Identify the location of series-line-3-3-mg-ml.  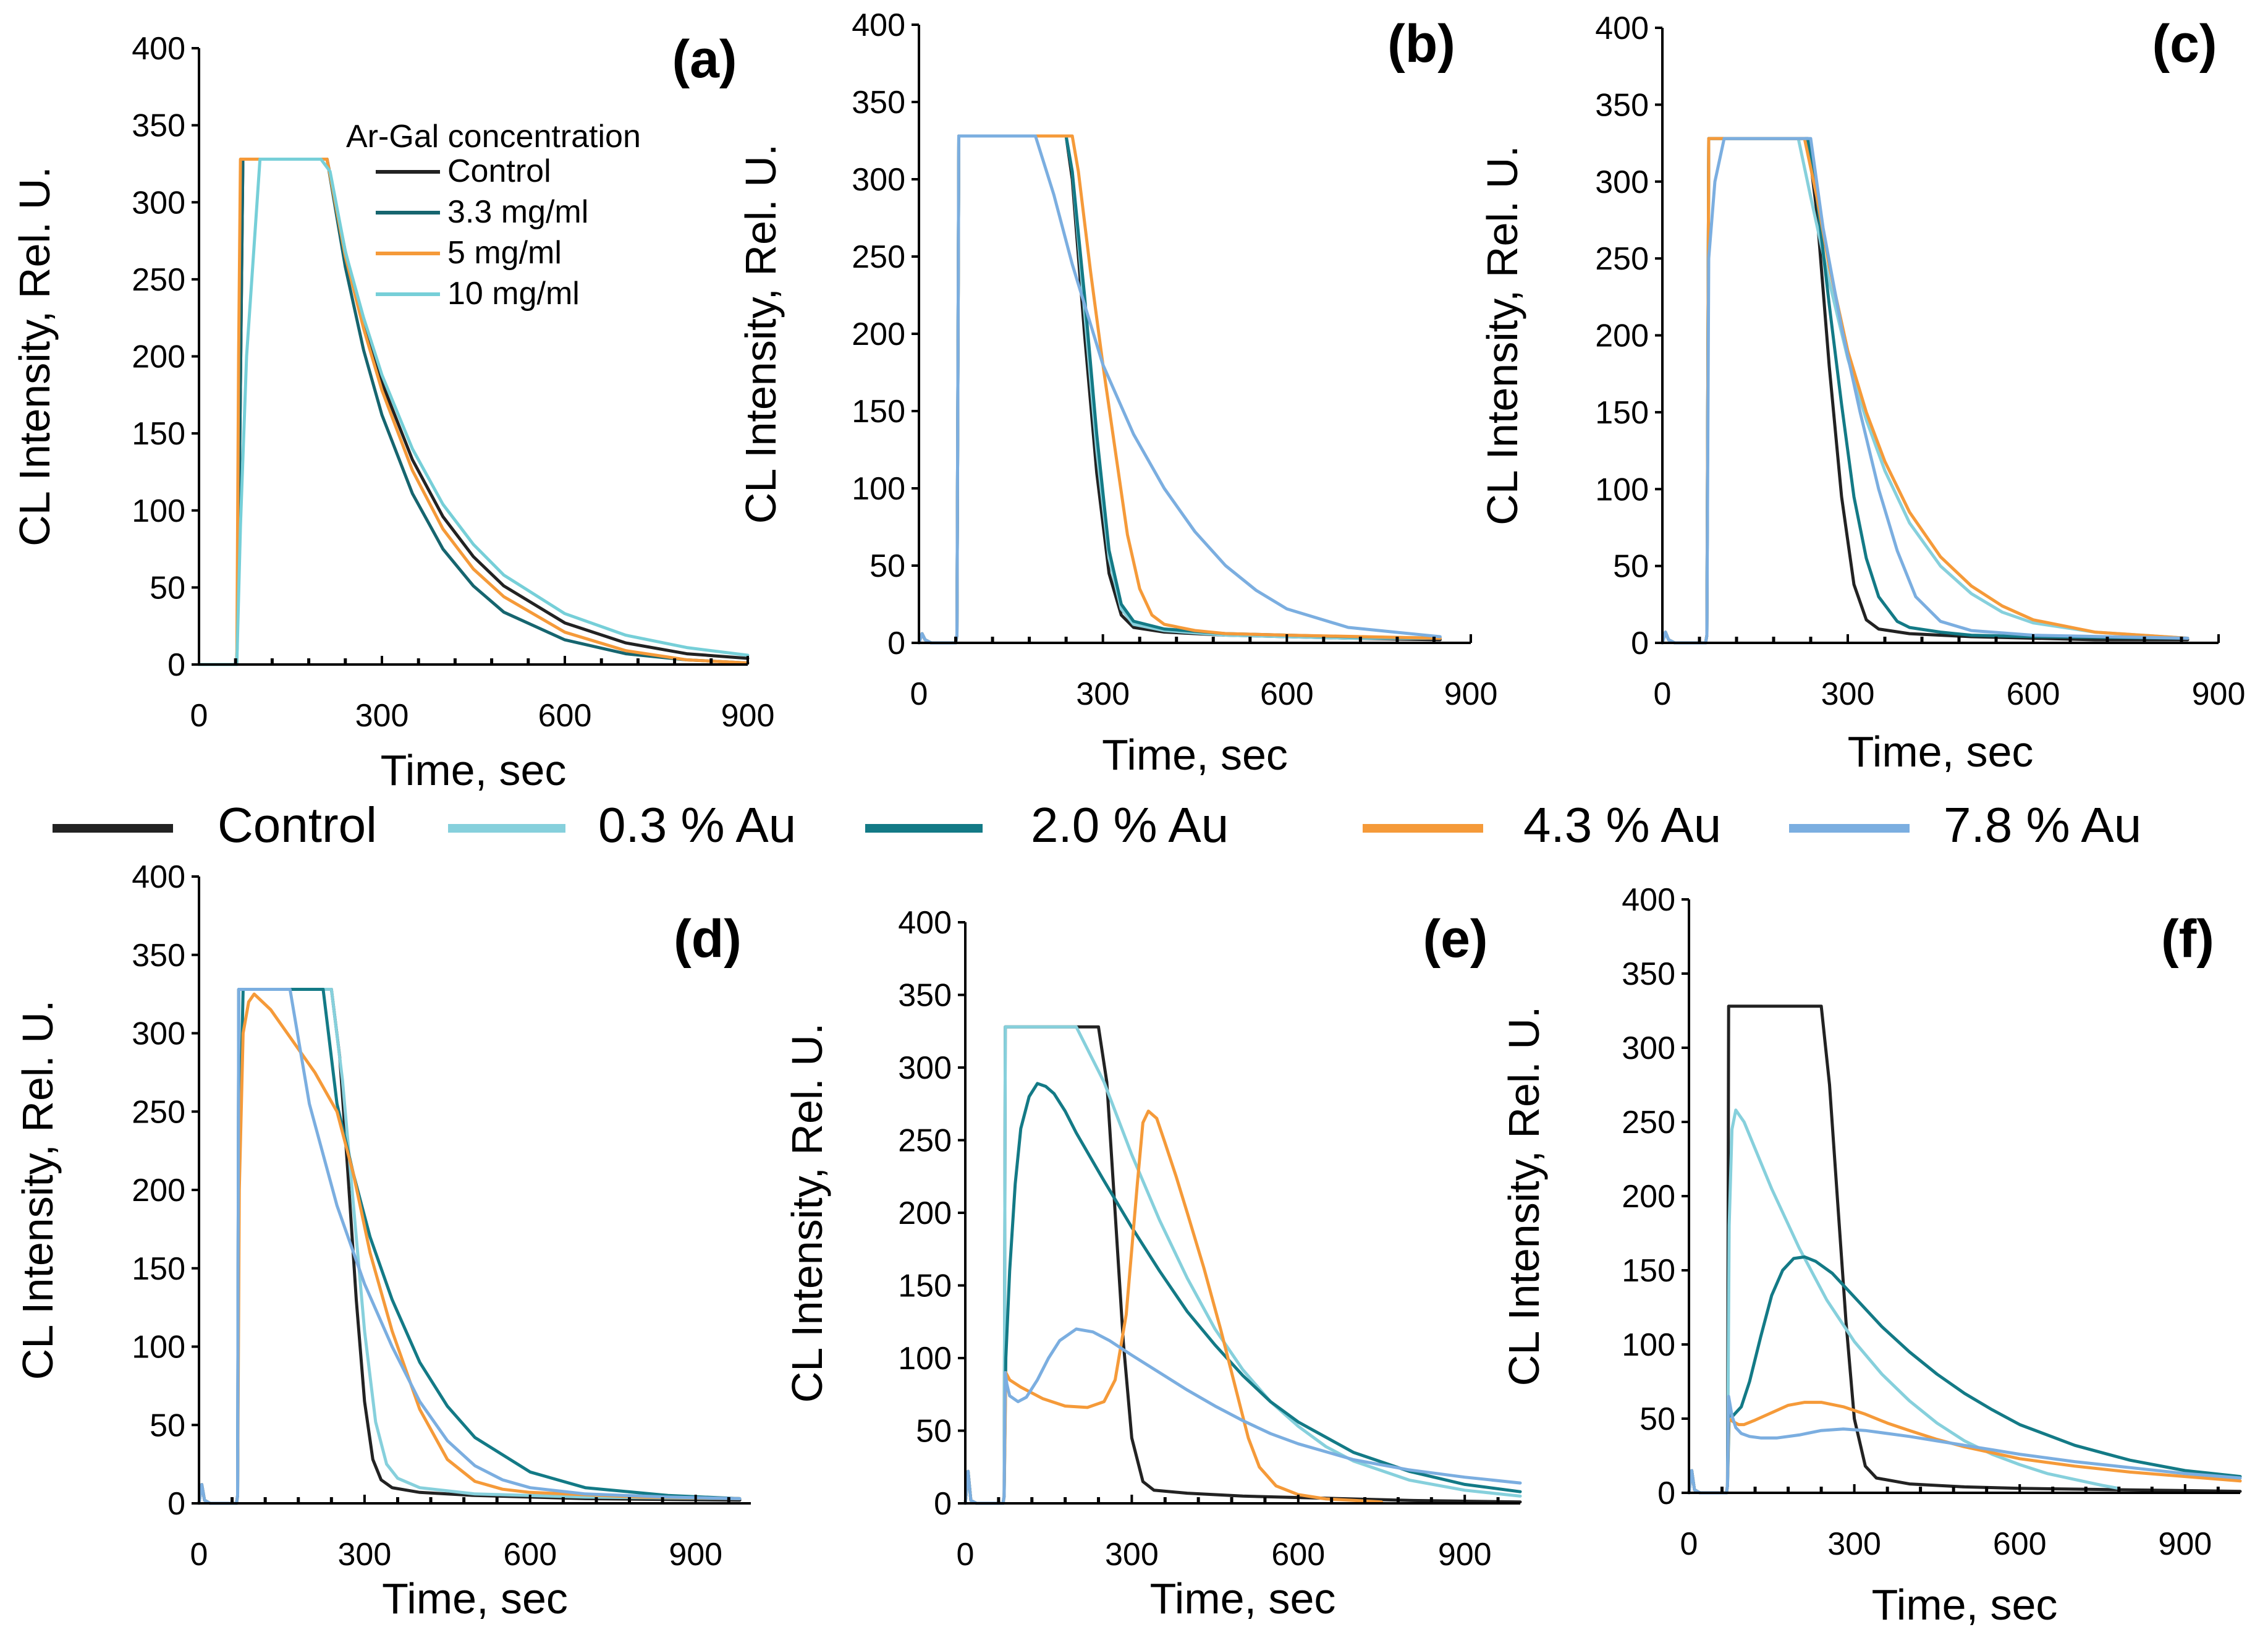
(473, 412).